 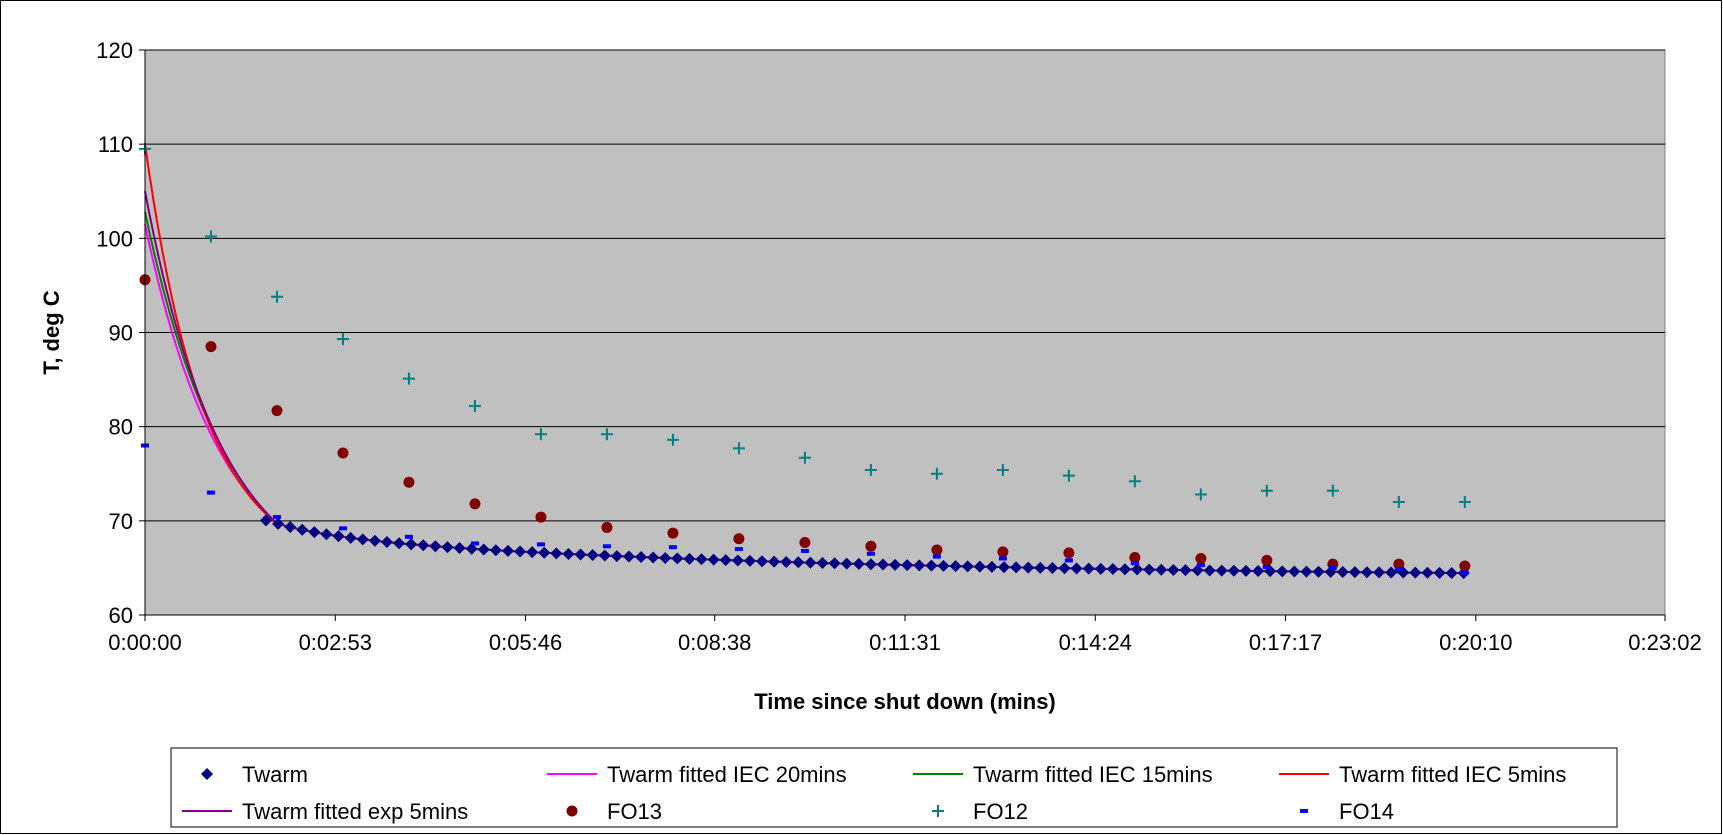 What do you see at coordinates (121, 333) in the screenshot?
I see `y-tick-label: 90` at bounding box center [121, 333].